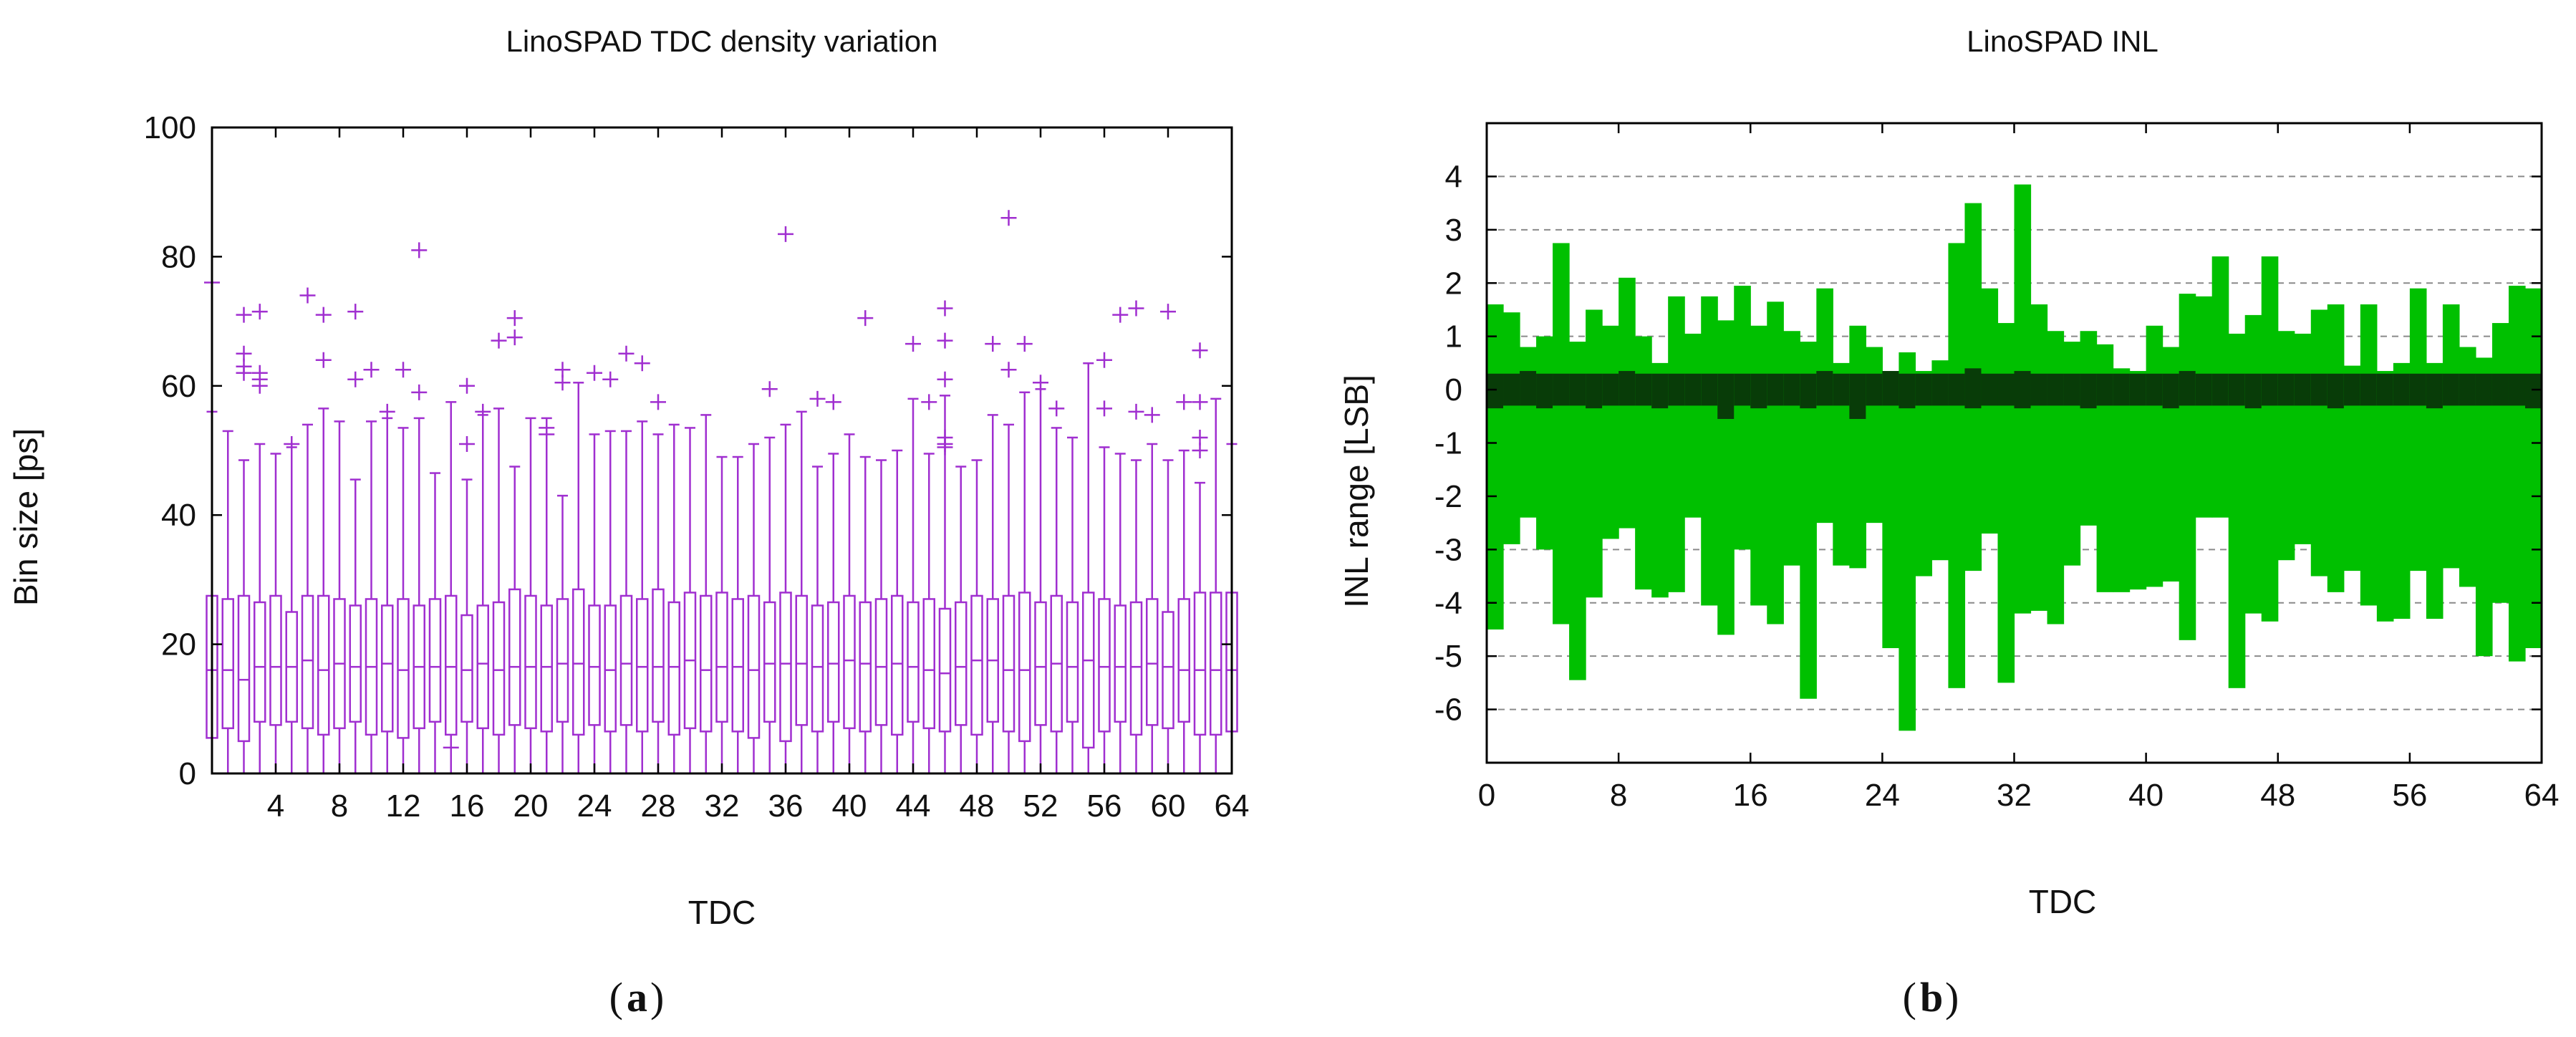 The width and height of the screenshot is (2576, 1037). I want to click on caption-a: ( a ), so click(637, 998).